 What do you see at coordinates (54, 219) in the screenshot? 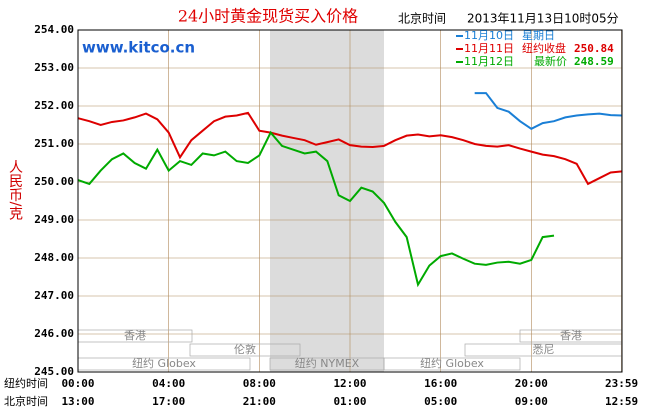
I see `y-tick-label: 249.00` at bounding box center [54, 219].